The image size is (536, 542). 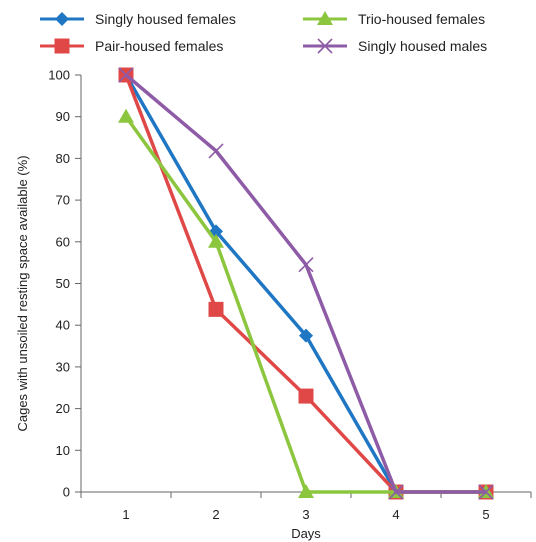 I want to click on x-tick-label: 5, so click(x=485, y=514).